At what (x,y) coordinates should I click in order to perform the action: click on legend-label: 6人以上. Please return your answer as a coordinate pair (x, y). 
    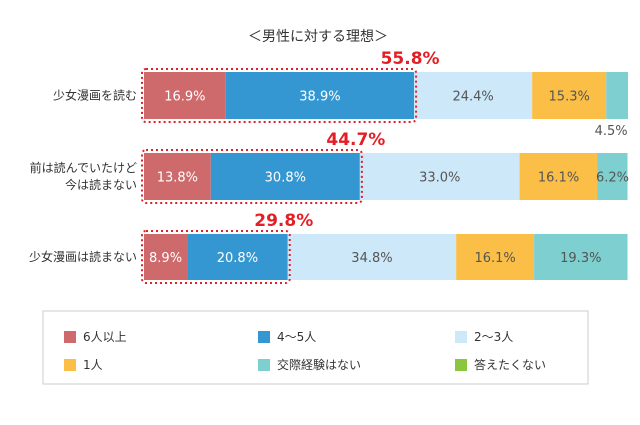
    Looking at the image, I should click on (105, 337).